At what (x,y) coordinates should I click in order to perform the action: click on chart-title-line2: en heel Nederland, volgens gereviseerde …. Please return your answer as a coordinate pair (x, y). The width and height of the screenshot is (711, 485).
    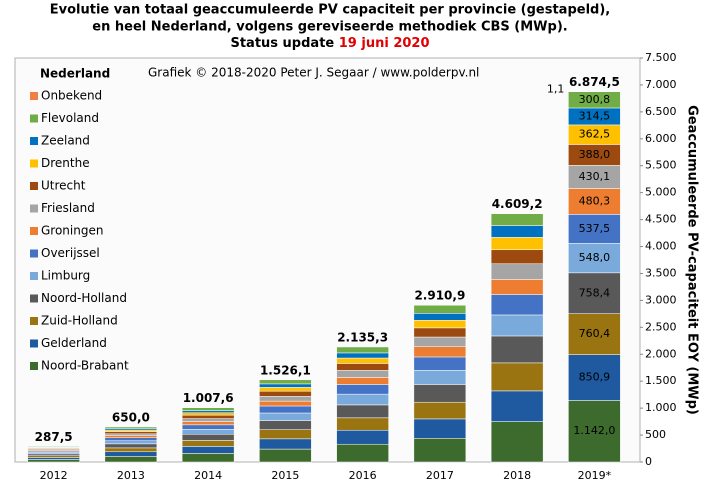
    Looking at the image, I should click on (329, 27).